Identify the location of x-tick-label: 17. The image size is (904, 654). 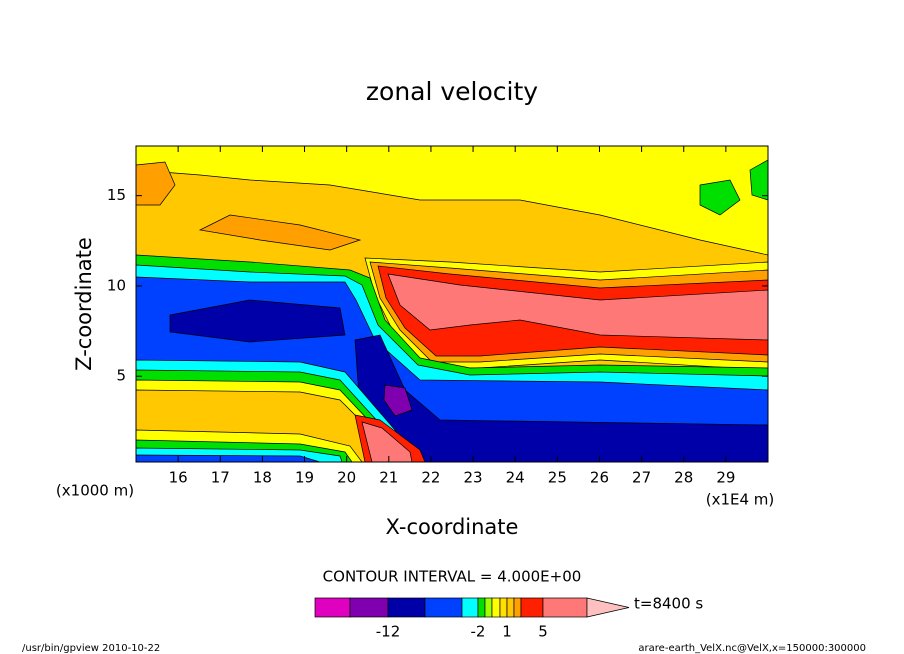
(220, 478).